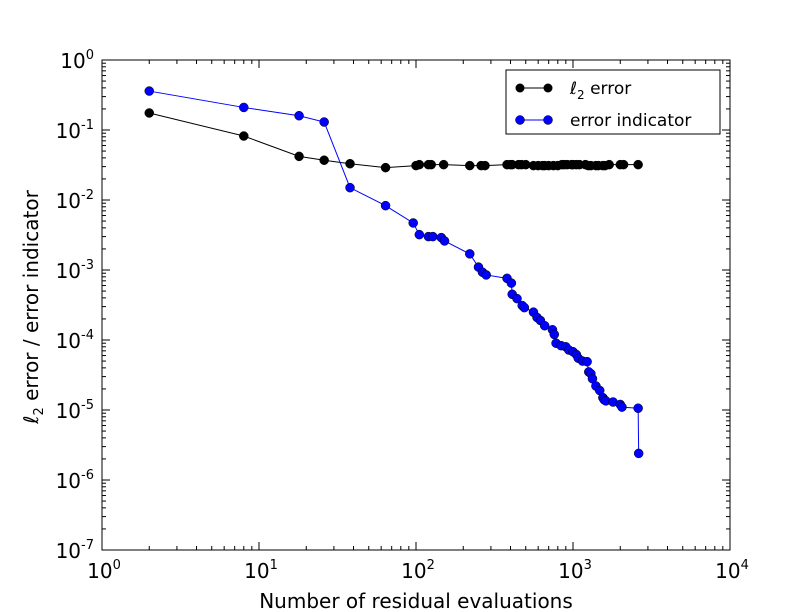 The image size is (812, 612). Describe the element at coordinates (75, 550) in the screenshot. I see `tick-label-y: 10⁻⁷` at that location.